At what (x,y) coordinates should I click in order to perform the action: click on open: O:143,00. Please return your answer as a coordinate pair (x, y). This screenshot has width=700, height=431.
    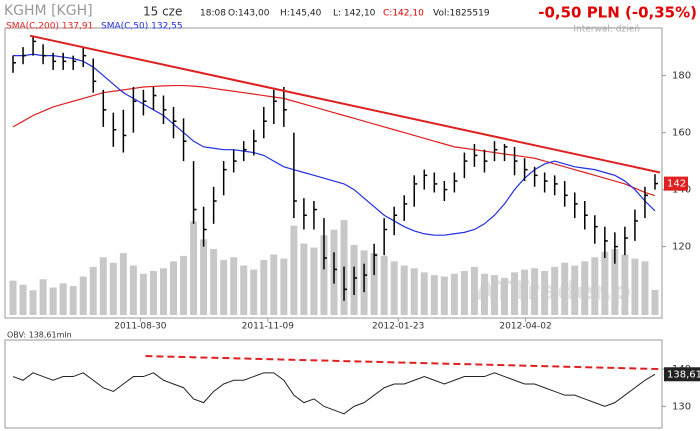
    Looking at the image, I should click on (249, 14).